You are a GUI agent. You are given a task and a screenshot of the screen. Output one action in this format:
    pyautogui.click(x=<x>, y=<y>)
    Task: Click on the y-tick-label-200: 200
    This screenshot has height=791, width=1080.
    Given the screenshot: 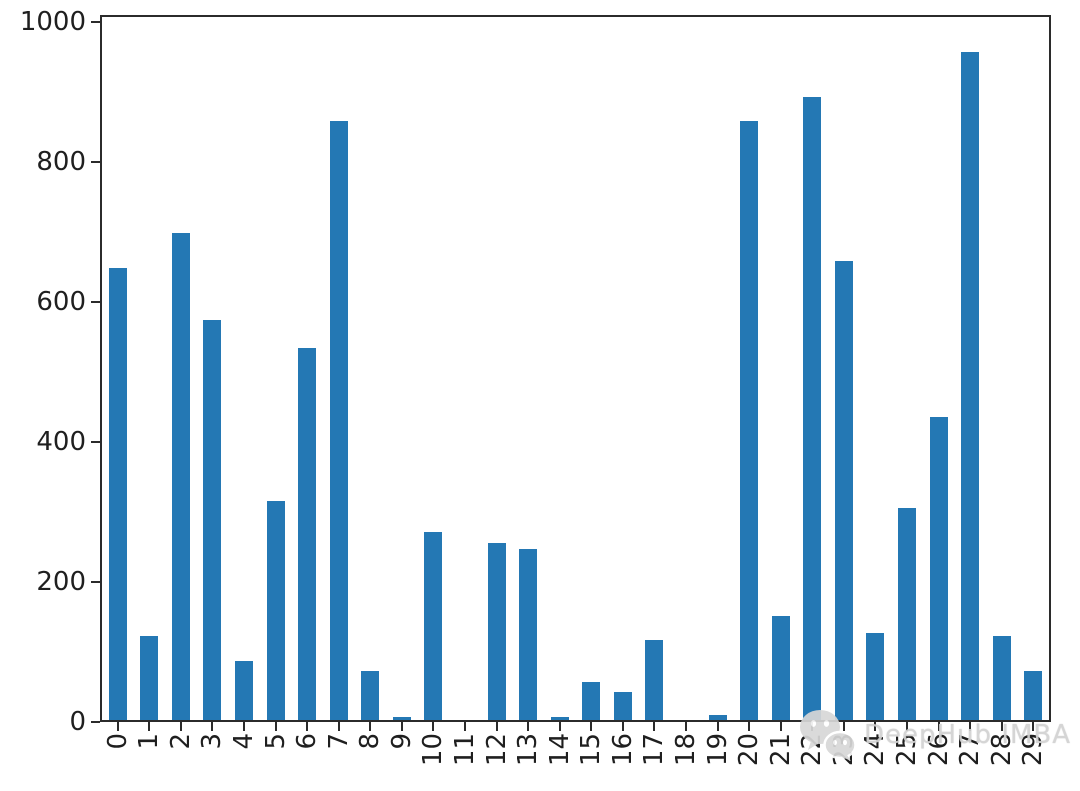 What is the action you would take?
    pyautogui.click(x=61, y=582)
    